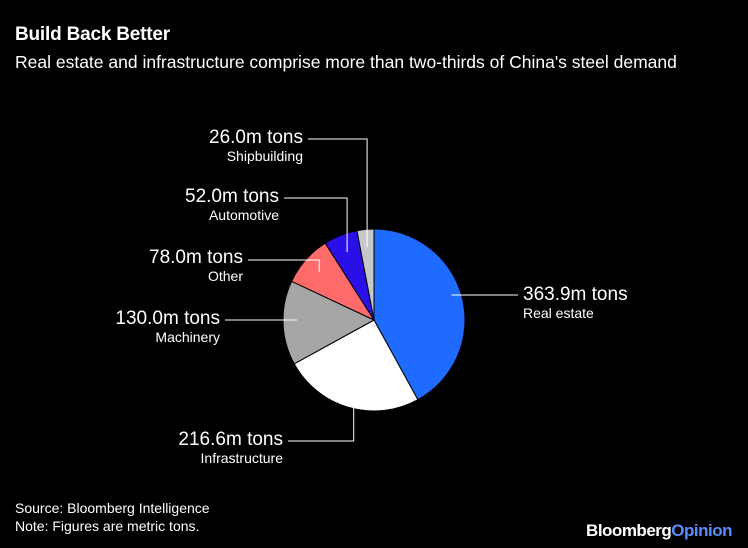 The height and width of the screenshot is (548, 748). Describe the element at coordinates (356, 365) in the screenshot. I see `pie-slice-infrastructure` at that location.